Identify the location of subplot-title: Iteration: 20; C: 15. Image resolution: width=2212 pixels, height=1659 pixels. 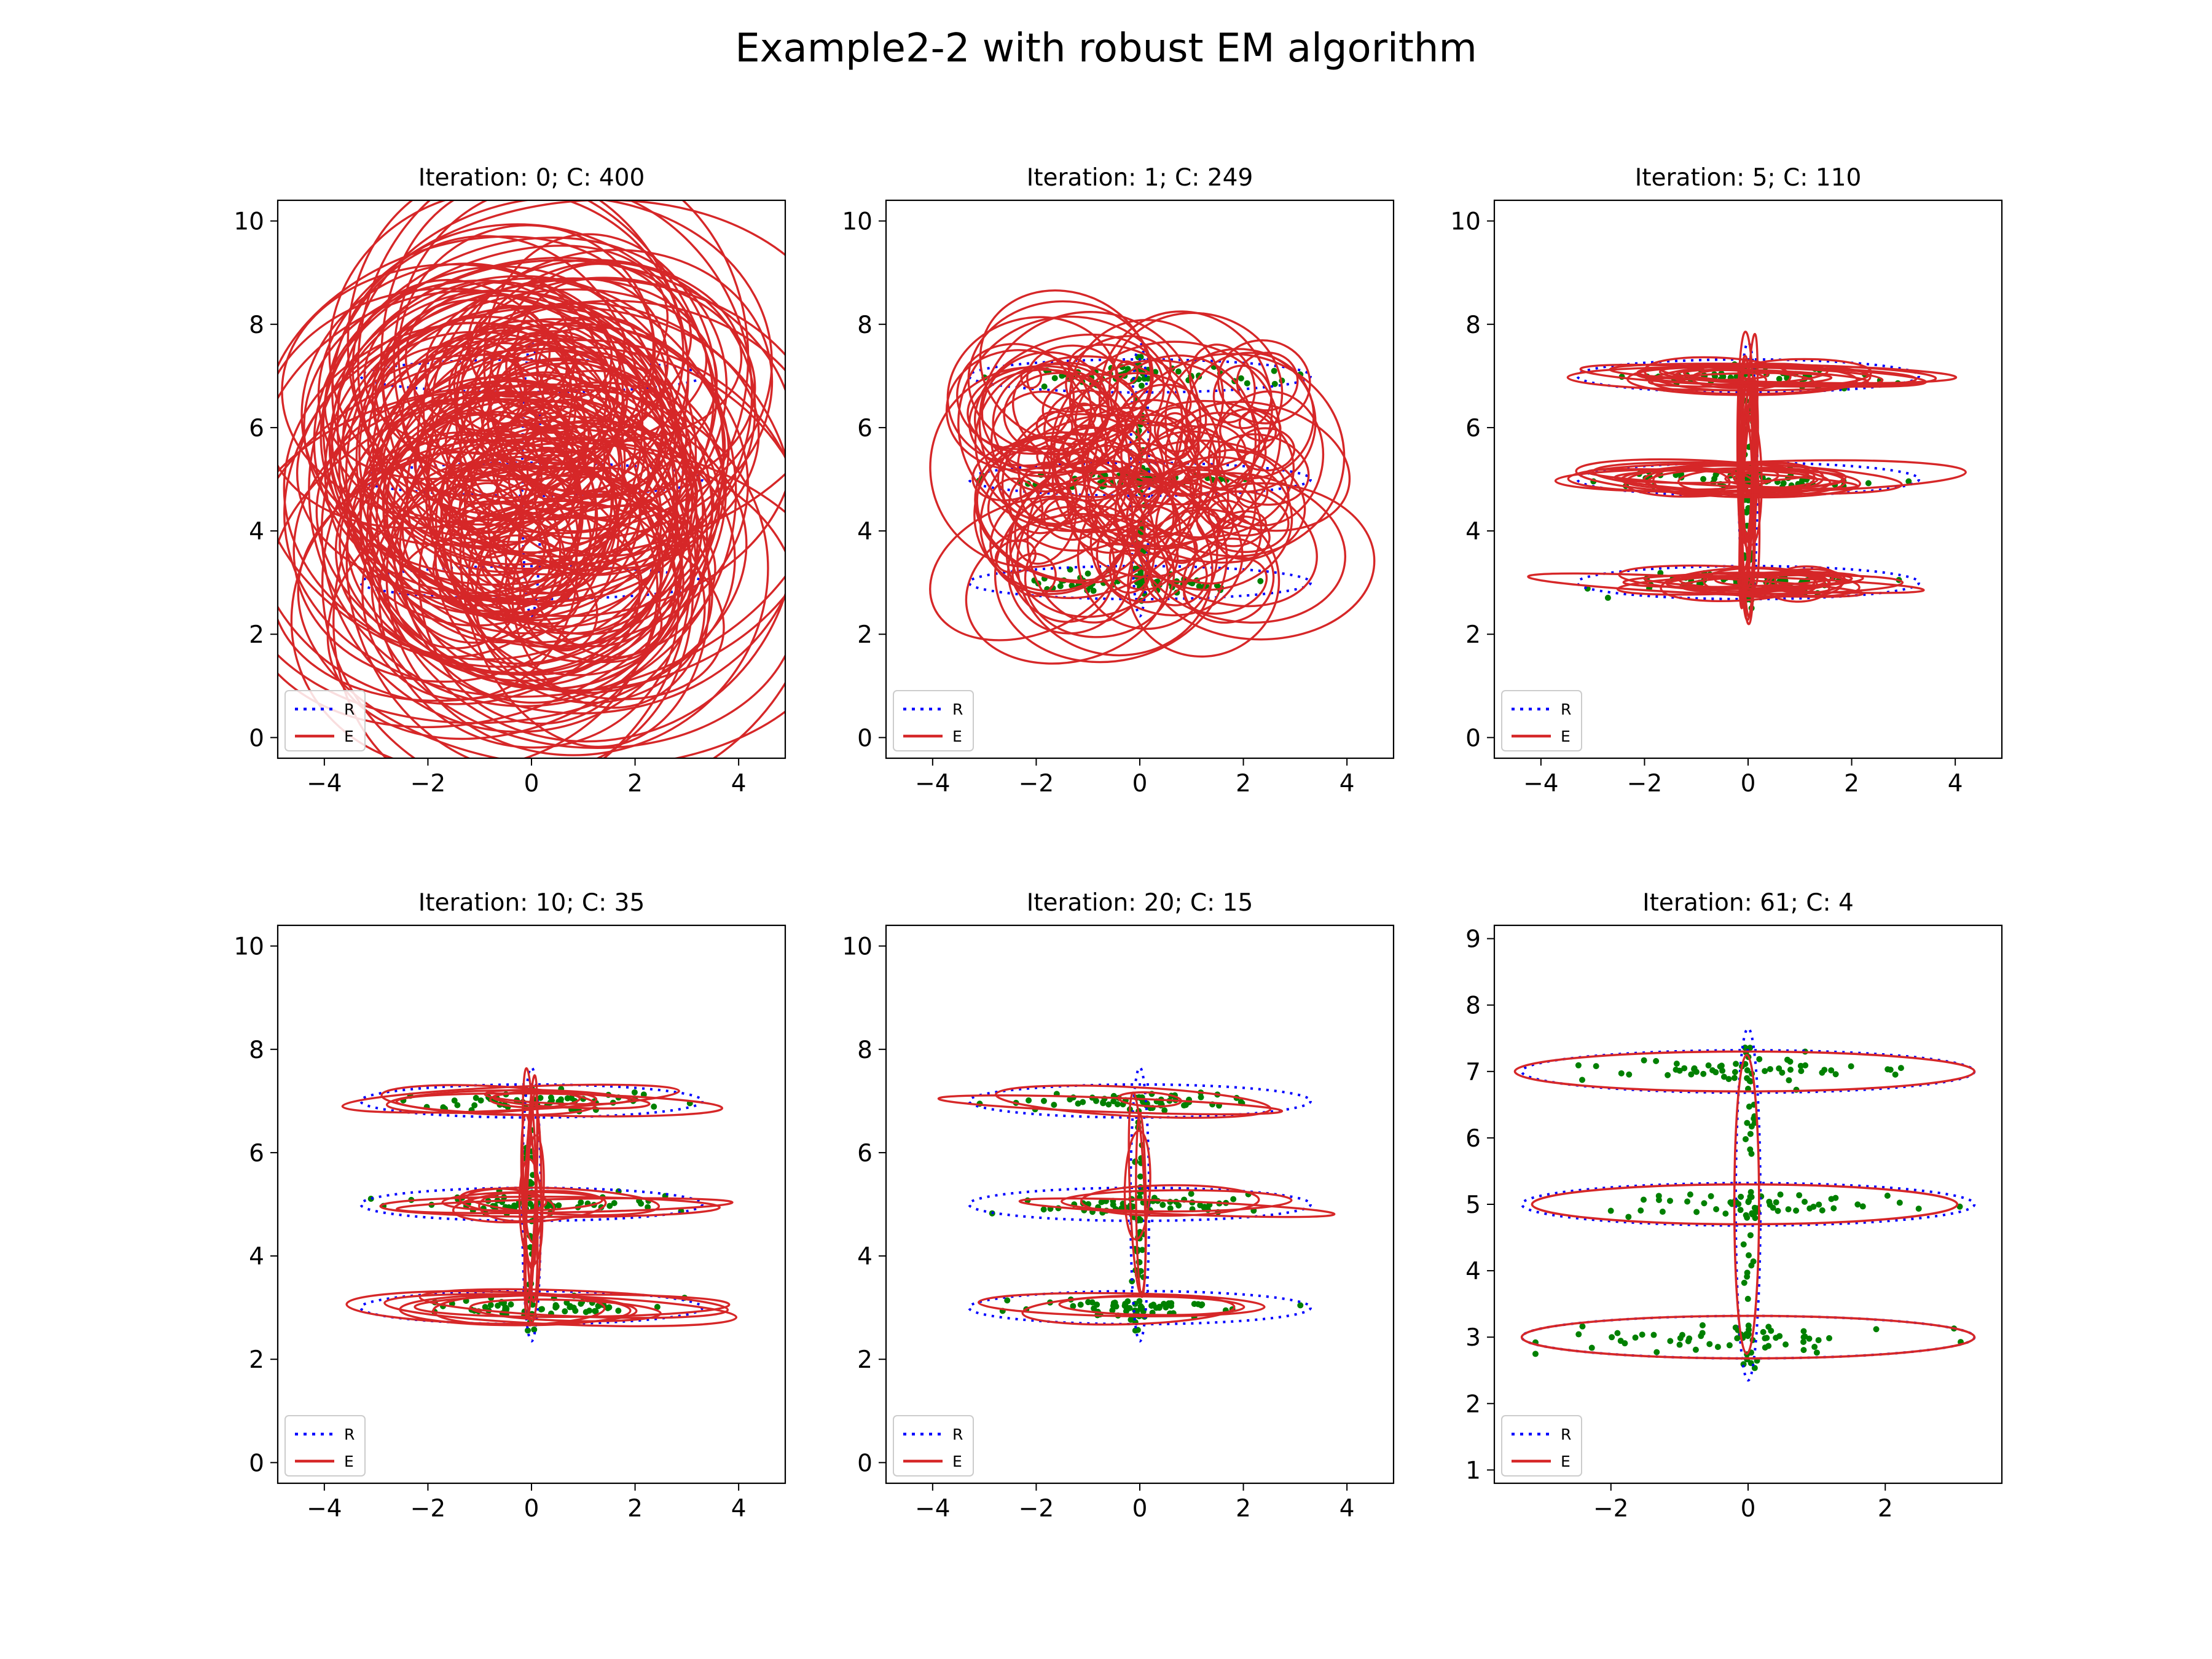
(1140, 903).